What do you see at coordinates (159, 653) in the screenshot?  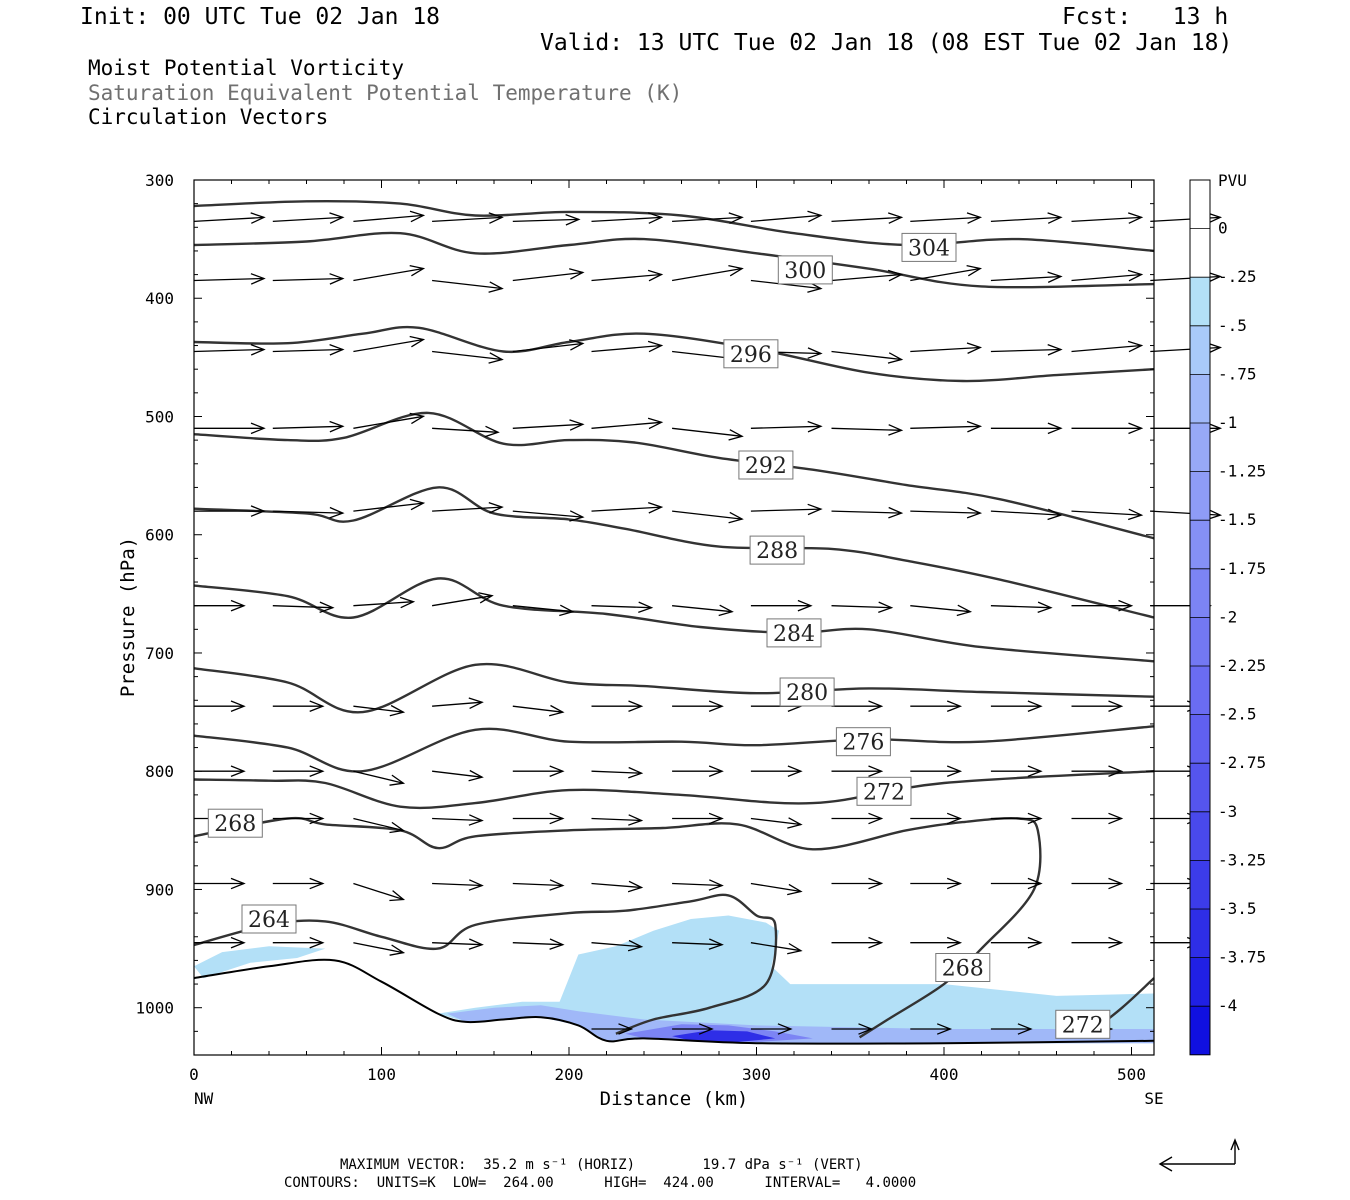 I see `y-tick-label: 700` at bounding box center [159, 653].